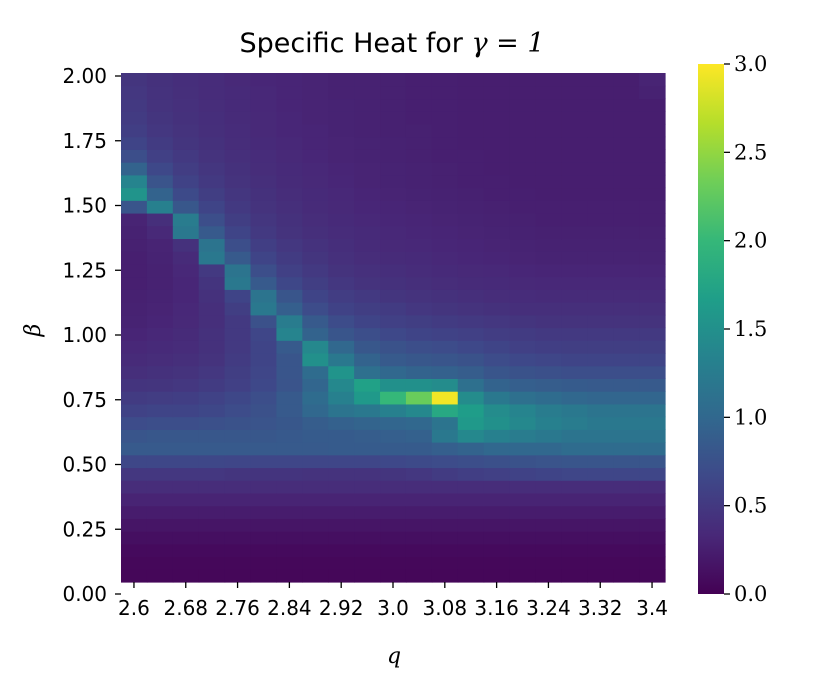 The height and width of the screenshot is (692, 830). What do you see at coordinates (84, 594) in the screenshot?
I see `y-tick-label: 0.00` at bounding box center [84, 594].